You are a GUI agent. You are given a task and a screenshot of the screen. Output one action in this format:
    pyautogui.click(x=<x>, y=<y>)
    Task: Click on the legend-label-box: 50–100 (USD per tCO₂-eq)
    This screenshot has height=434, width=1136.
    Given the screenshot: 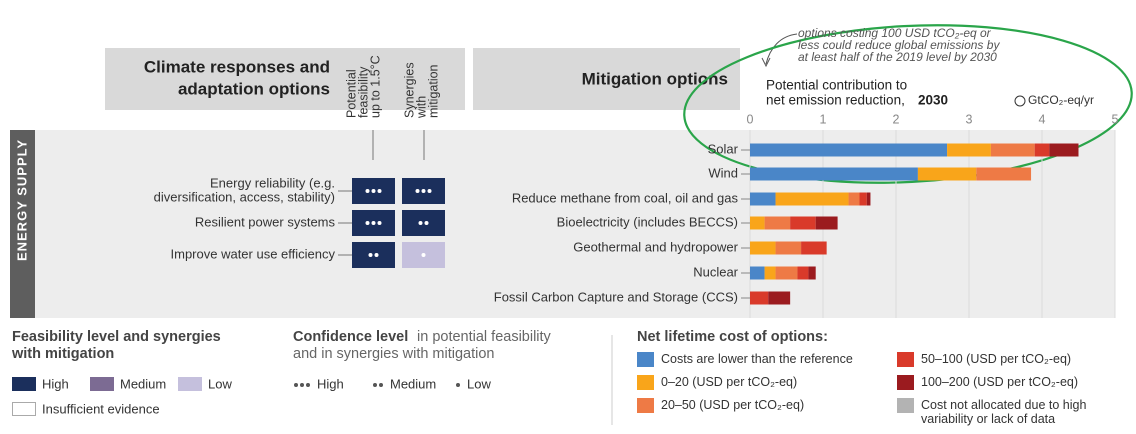 What is the action you would take?
    pyautogui.click(x=996, y=359)
    